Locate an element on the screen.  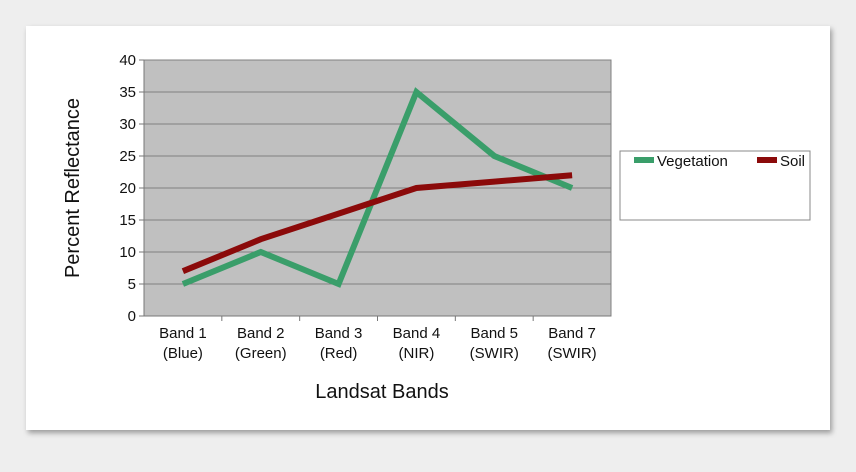
x-tick-label: (Green) is located at coordinates (261, 353).